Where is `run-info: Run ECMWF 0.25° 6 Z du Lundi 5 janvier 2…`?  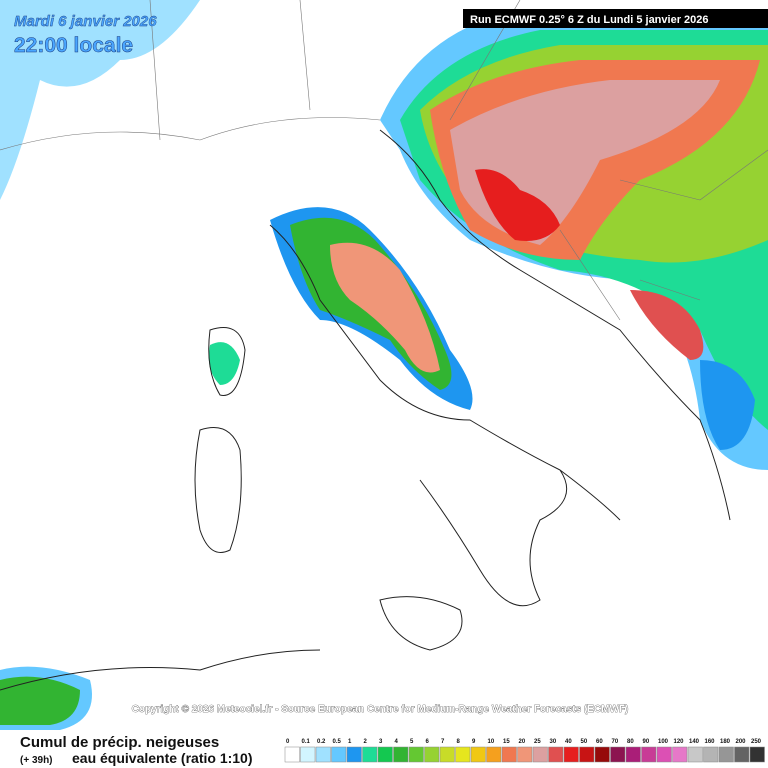
run-info: Run ECMWF 0.25° 6 Z du Lundi 5 janvier 2… is located at coordinates (589, 20).